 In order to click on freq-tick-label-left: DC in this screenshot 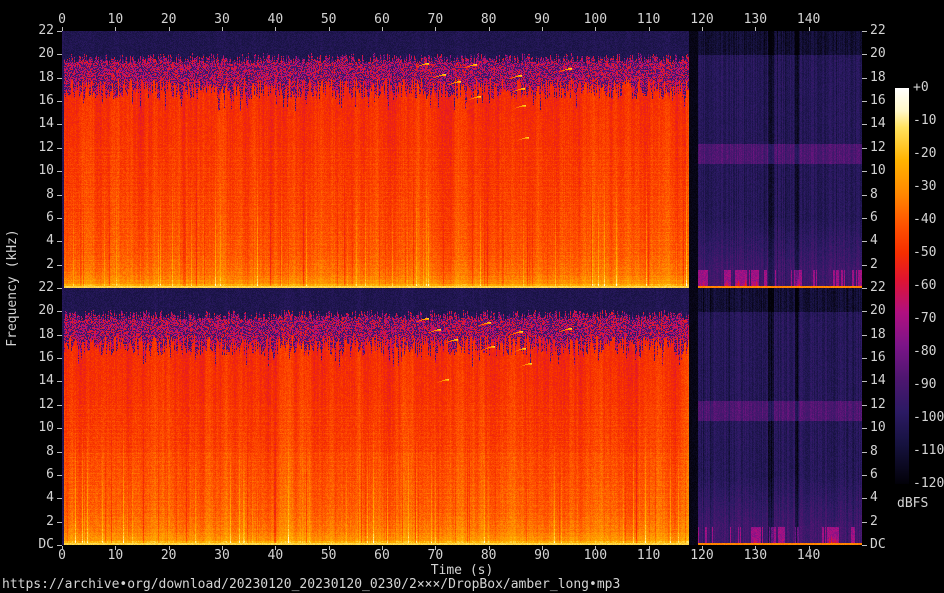, I will do `click(46, 544)`.